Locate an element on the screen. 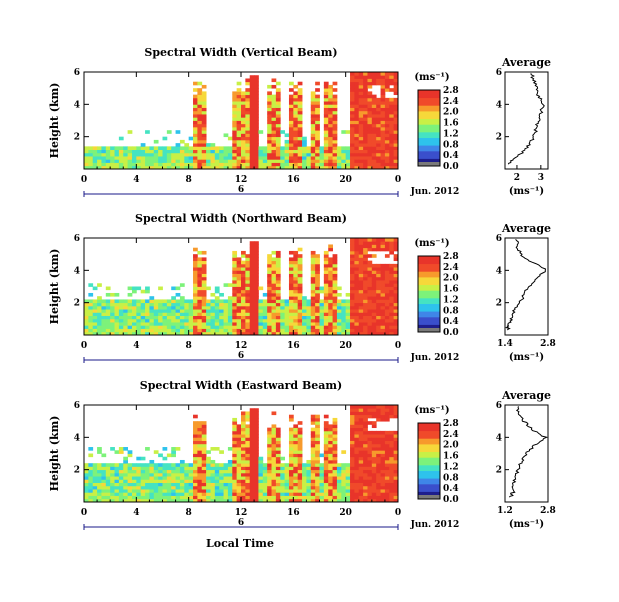 Image resolution: width=619 pixels, height=602 pixels. average-title: Average is located at coordinates (526, 395).